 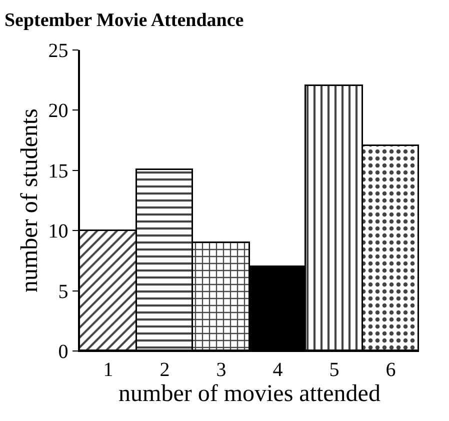 What do you see at coordinates (124, 20) in the screenshot?
I see `chart-title: September Movie Attendance` at bounding box center [124, 20].